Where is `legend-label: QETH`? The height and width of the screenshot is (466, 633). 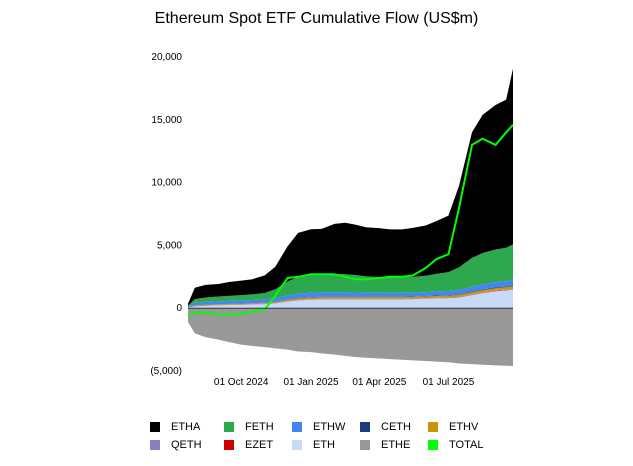 legend-label: QETH is located at coordinates (186, 445).